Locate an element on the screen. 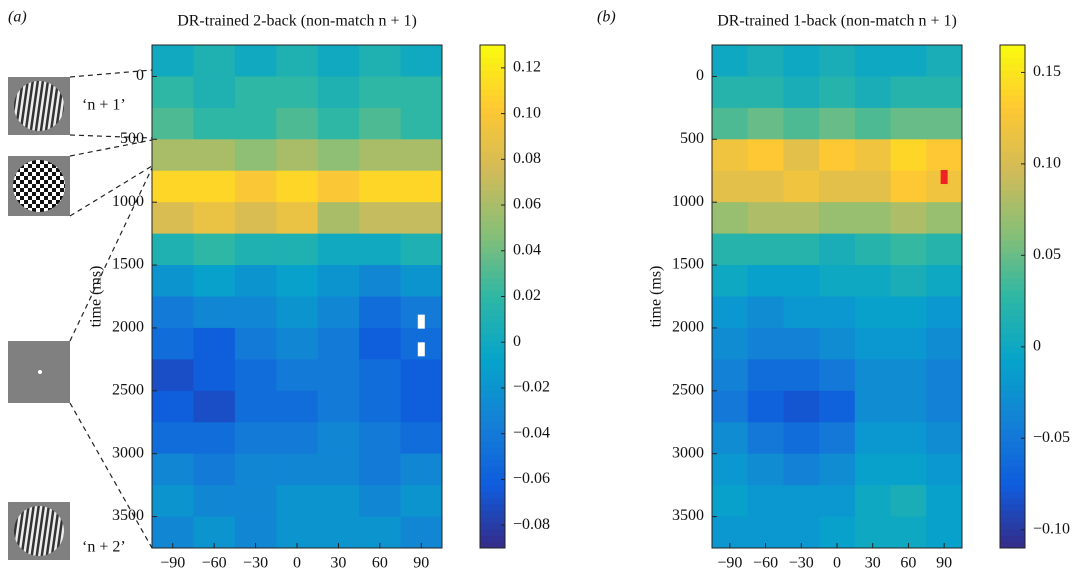 This screenshot has height=578, width=1086. y-tick-label: 2500 is located at coordinates (688, 389).